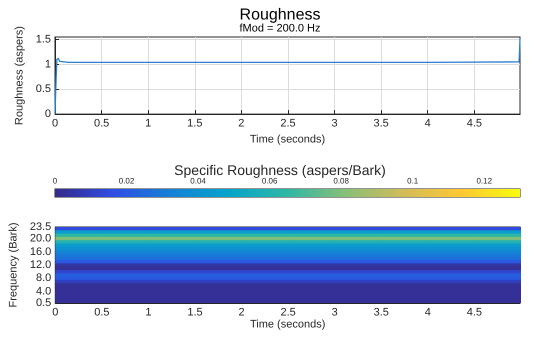  What do you see at coordinates (41, 252) in the screenshot?
I see `y-tick-label: 16.0` at bounding box center [41, 252].